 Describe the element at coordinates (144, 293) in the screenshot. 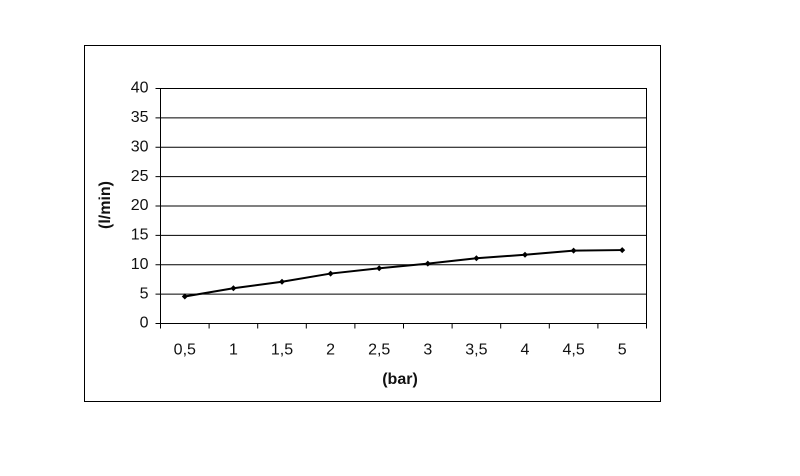

I see `y-tick-label: 5` at that location.